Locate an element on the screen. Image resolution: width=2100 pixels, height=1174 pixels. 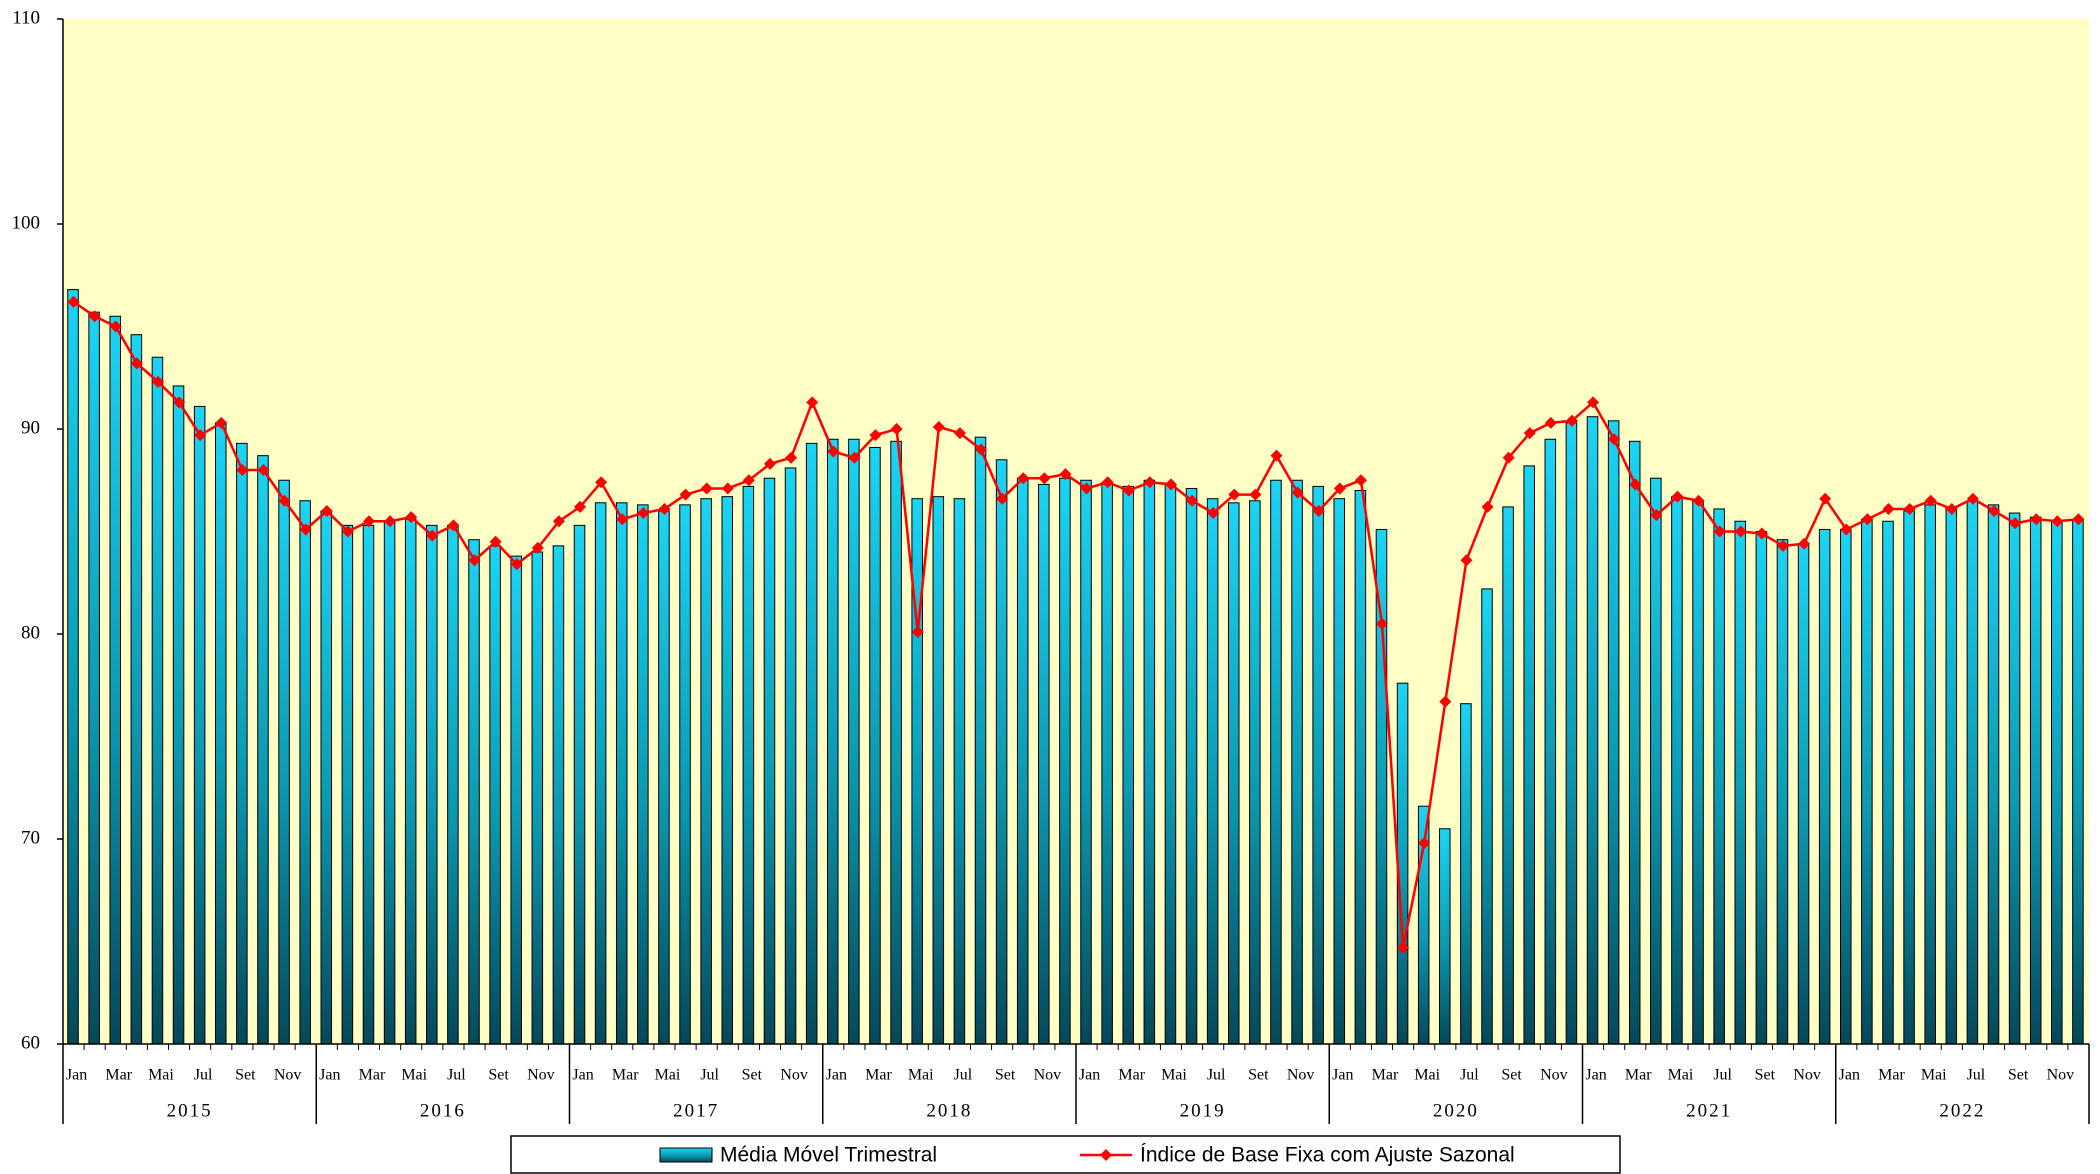
year-label: 2021 is located at coordinates (1709, 1110).